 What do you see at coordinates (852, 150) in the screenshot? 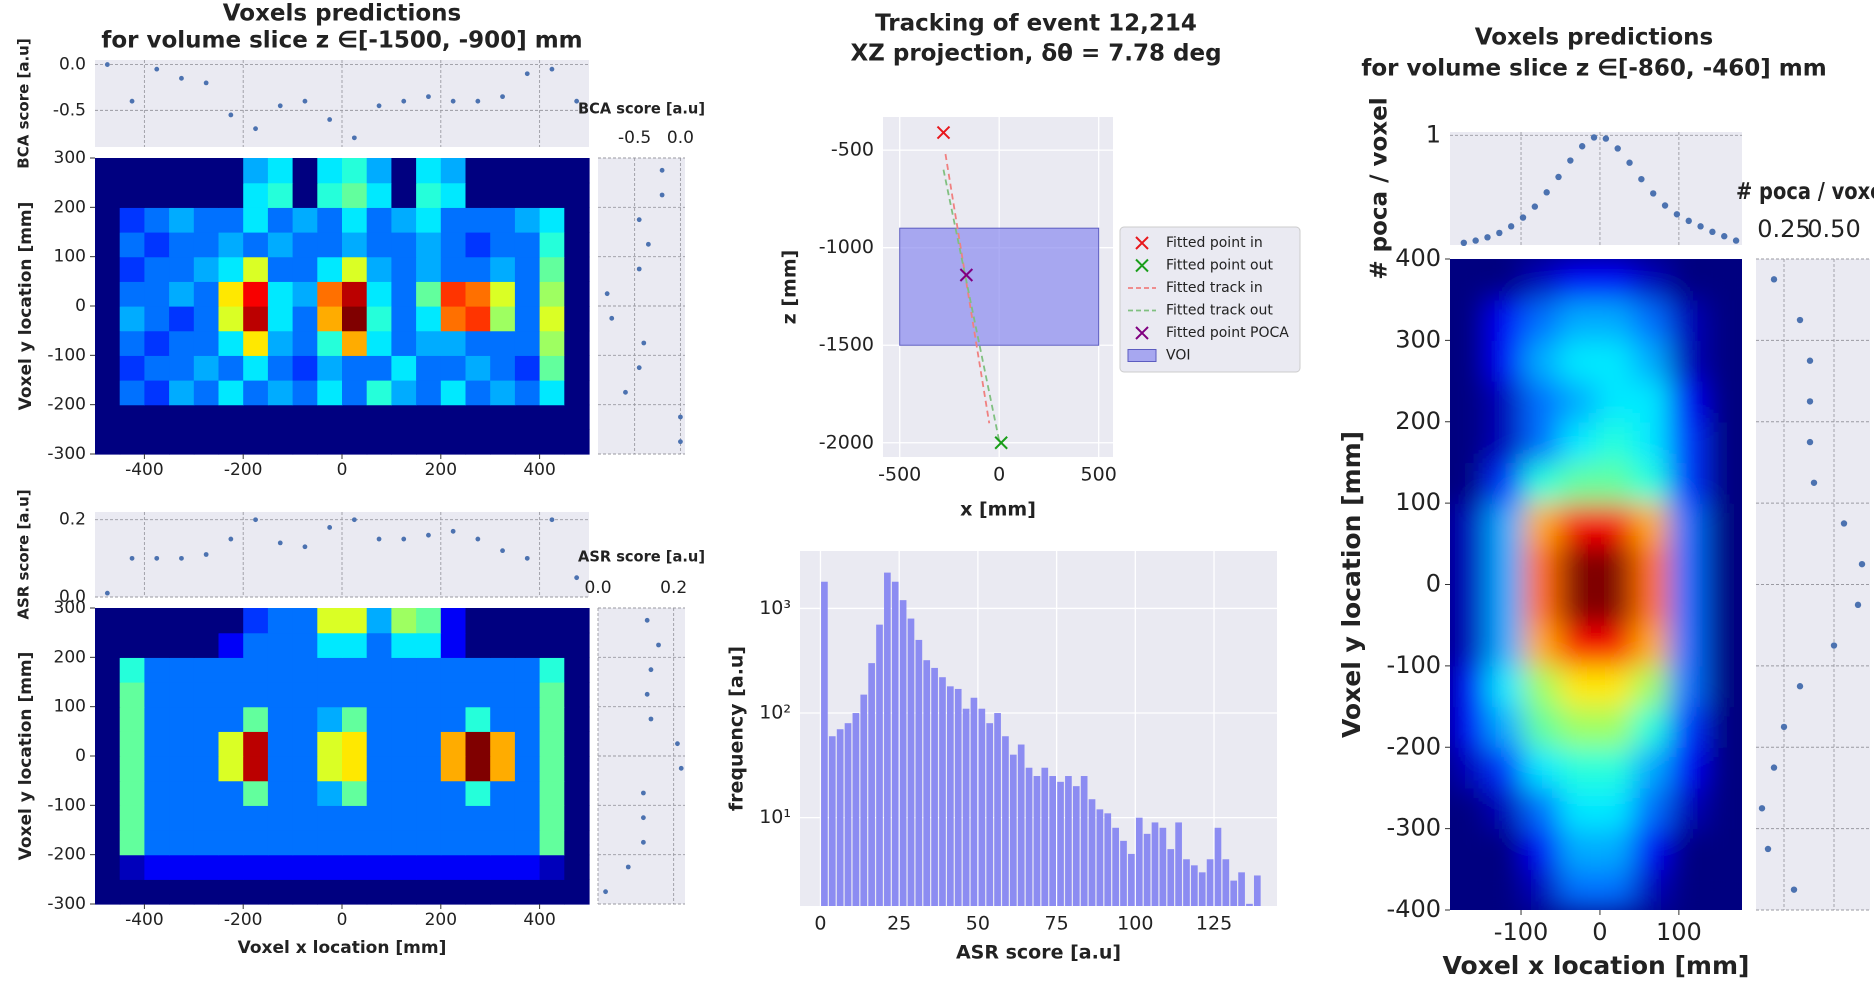
I see `y-tick-label: -500` at bounding box center [852, 150].